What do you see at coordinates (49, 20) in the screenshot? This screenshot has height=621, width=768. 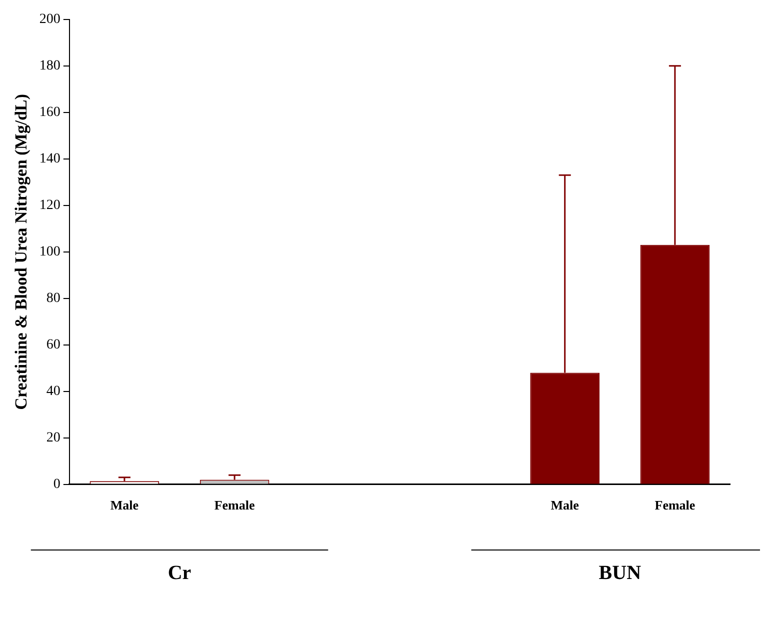 I see `y-tick-label: 200` at bounding box center [49, 20].